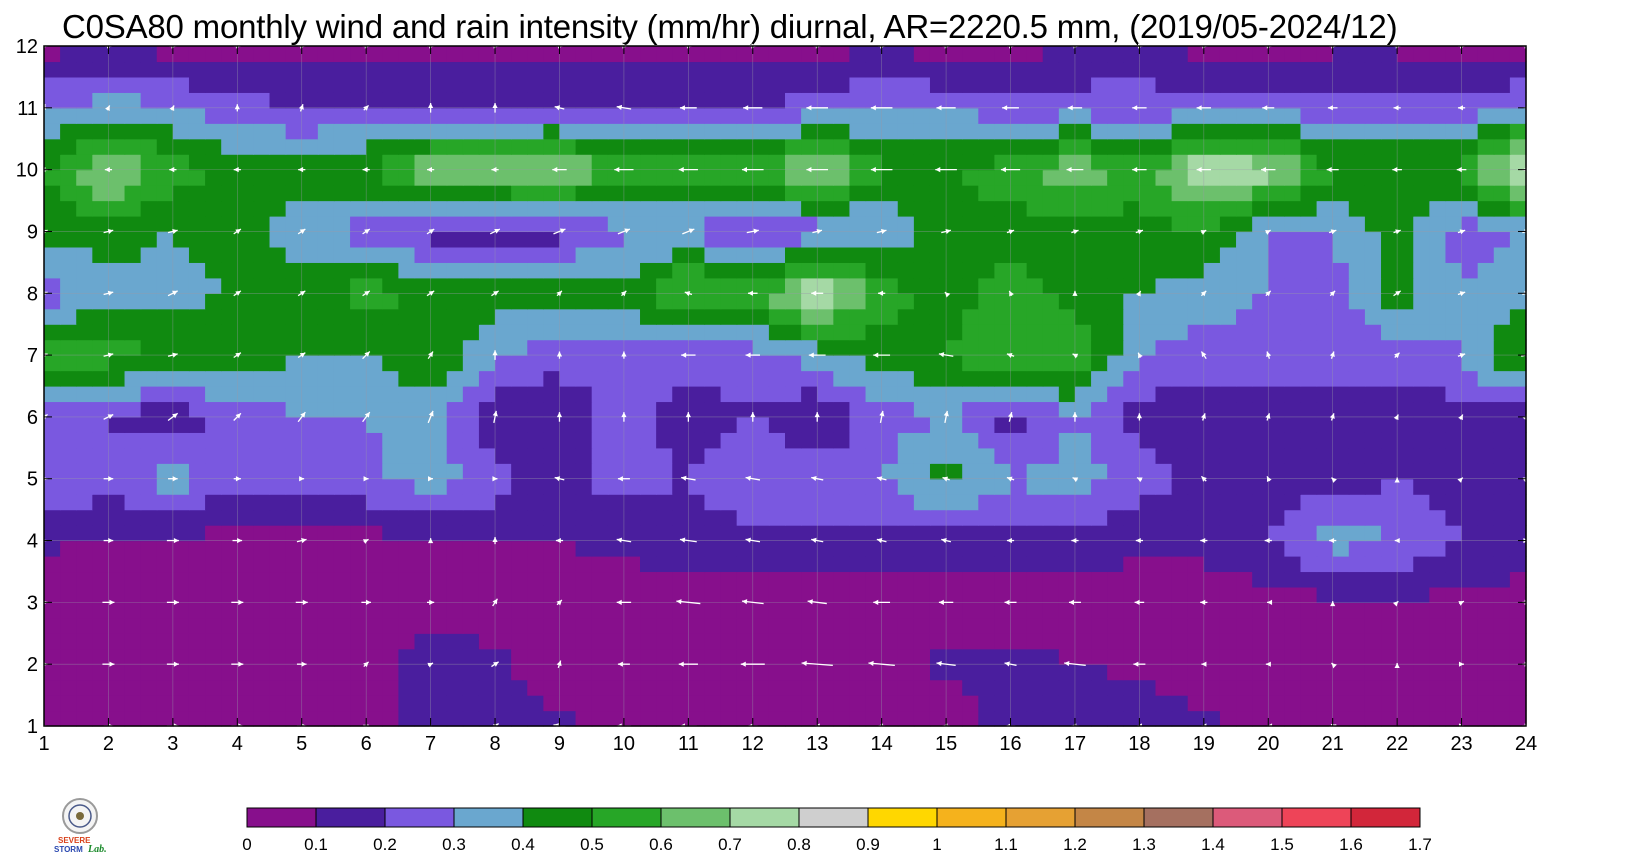 The width and height of the screenshot is (1640, 861). What do you see at coordinates (281, 817) in the screenshot?
I see `colorbar-swatch` at bounding box center [281, 817].